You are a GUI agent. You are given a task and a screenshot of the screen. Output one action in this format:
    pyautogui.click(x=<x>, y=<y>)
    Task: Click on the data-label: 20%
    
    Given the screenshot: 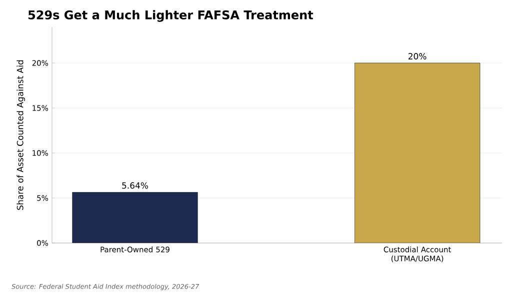 What is the action you would take?
    pyautogui.click(x=417, y=56)
    